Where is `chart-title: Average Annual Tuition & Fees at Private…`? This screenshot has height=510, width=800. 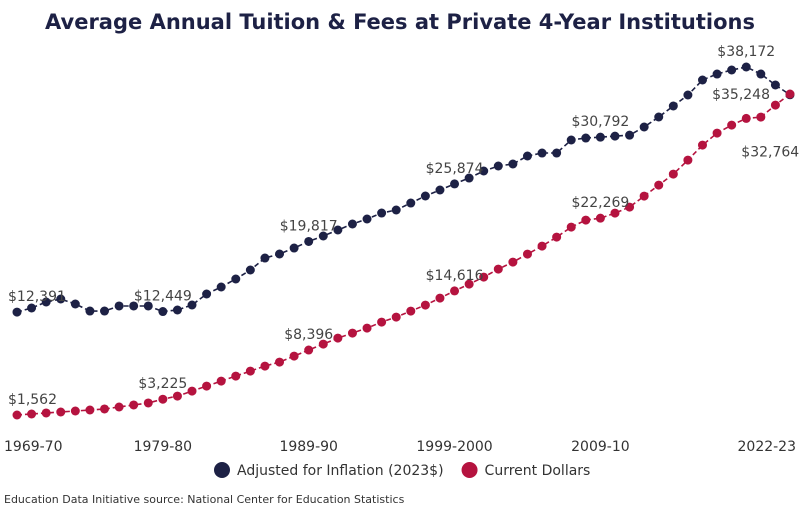 chart-title: Average Annual Tuition & Fees at Private… is located at coordinates (400, 22).